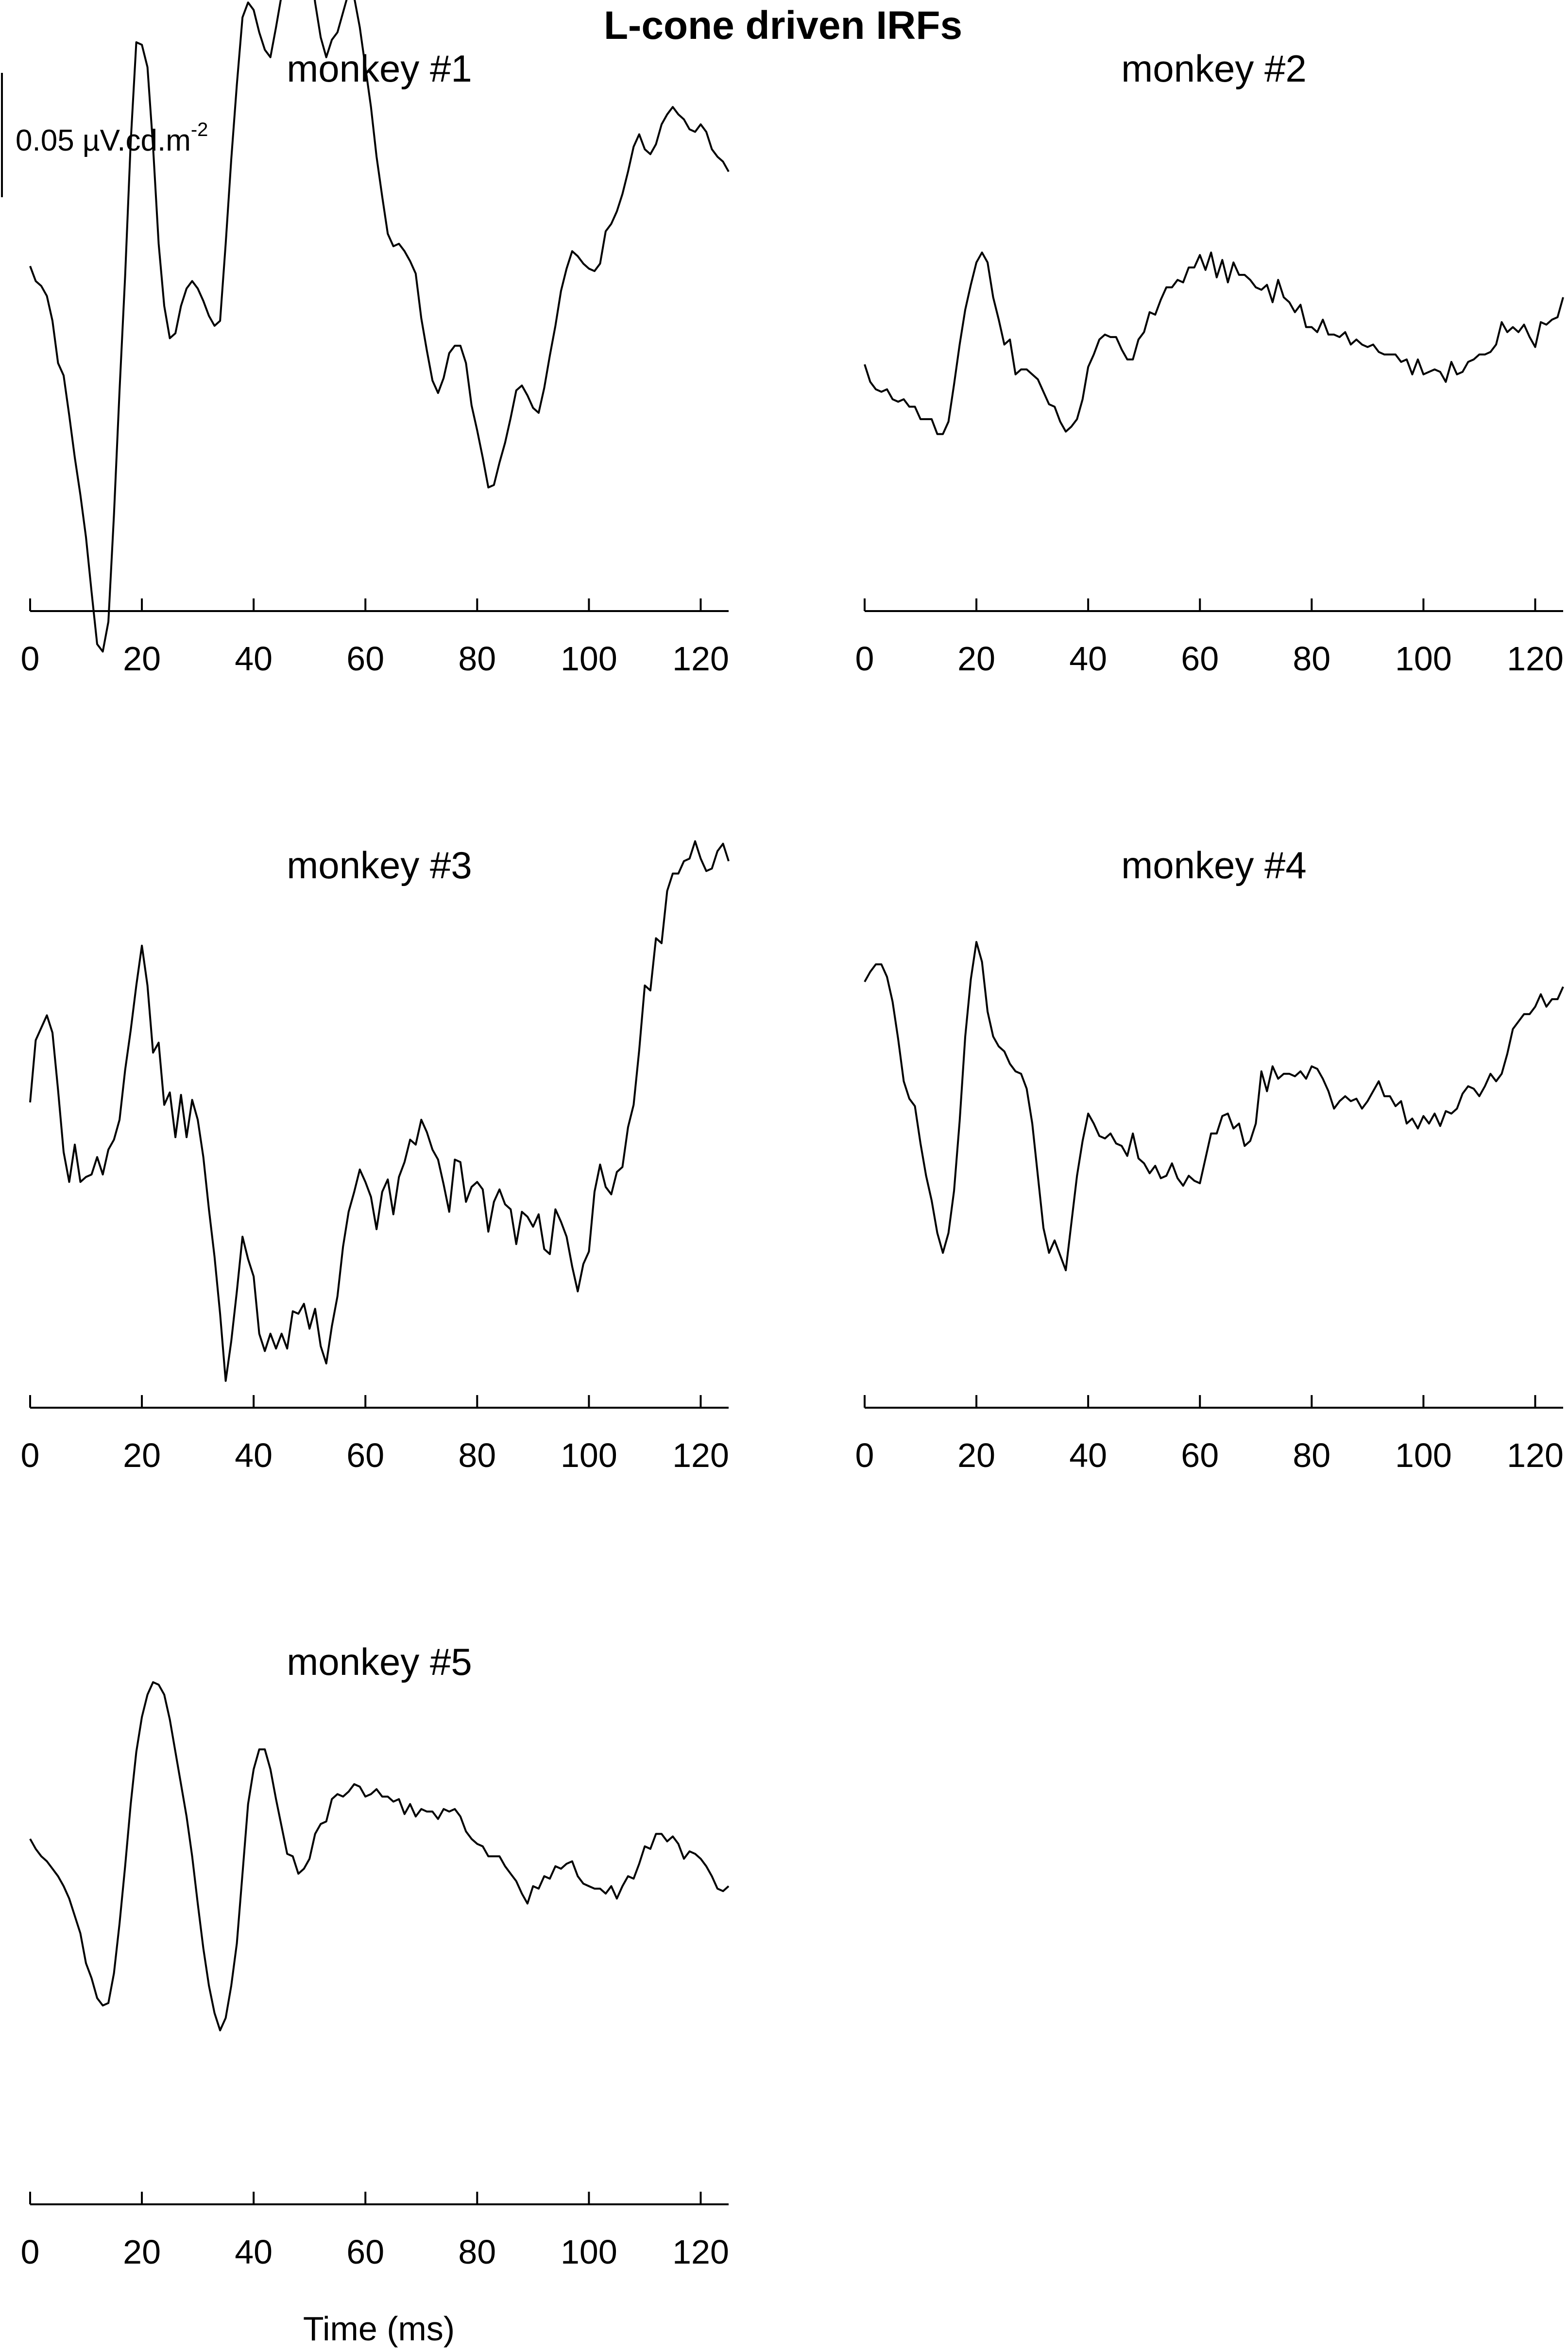  I want to click on chart-panel: monkey #2 0 20 40 60 80 100 120, so click(1209, 362).